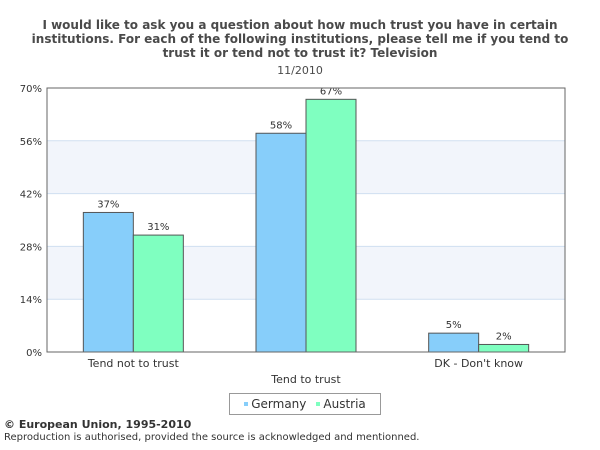 The height and width of the screenshot is (450, 600). I want to click on y-tick-label: 56%, so click(31, 142).